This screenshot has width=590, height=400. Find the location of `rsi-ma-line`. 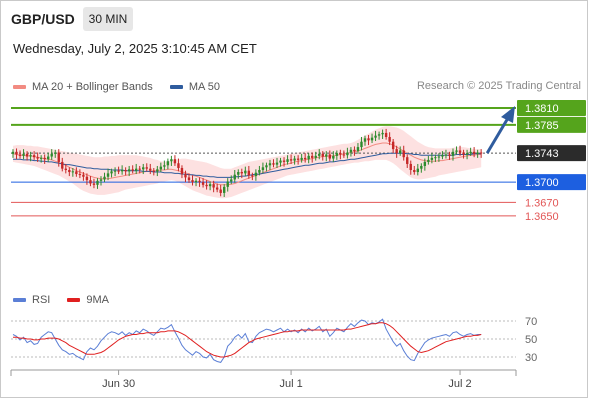

rsi-ma-line is located at coordinates (247, 340).